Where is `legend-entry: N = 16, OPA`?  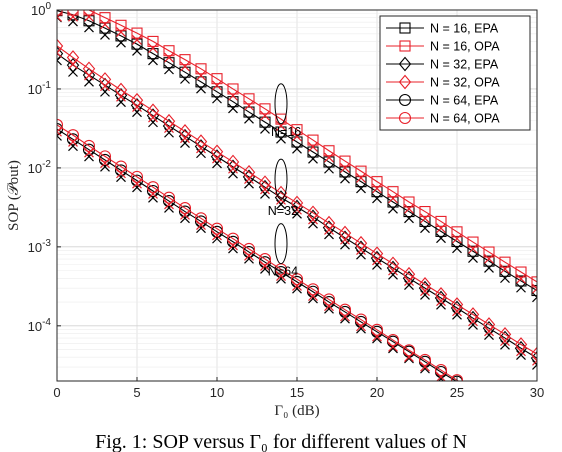
legend-entry: N = 16, OPA is located at coordinates (443, 47).